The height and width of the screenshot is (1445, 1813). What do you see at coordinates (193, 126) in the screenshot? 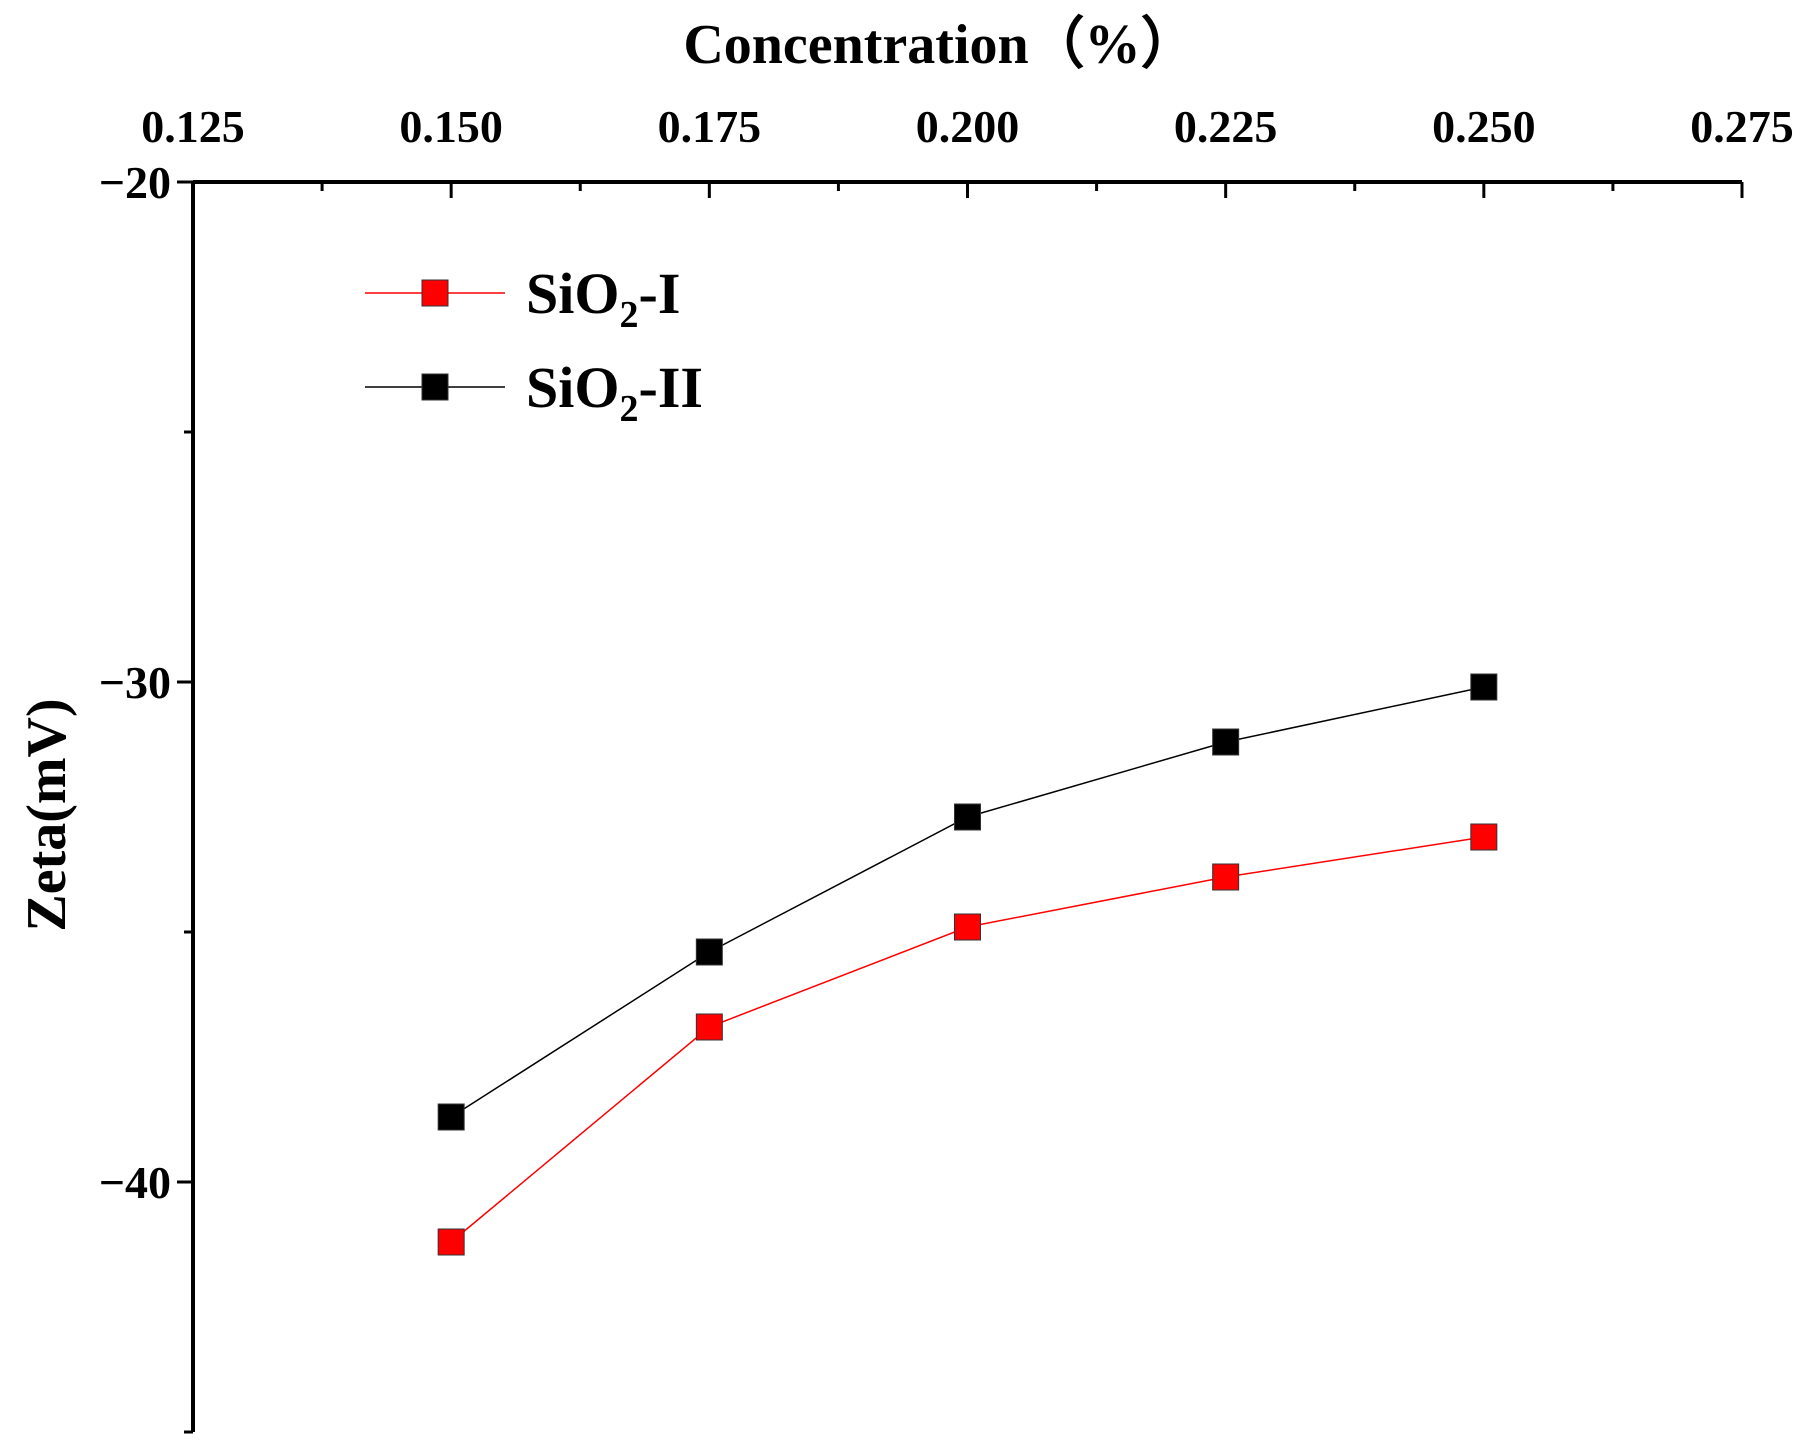
I see `x-tick-label: 0.125` at bounding box center [193, 126].